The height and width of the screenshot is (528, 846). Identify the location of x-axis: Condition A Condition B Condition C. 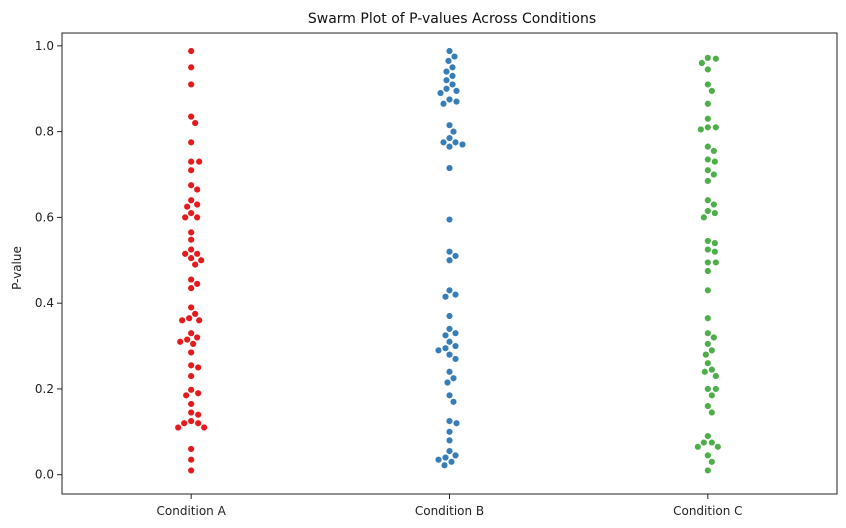
(450, 506).